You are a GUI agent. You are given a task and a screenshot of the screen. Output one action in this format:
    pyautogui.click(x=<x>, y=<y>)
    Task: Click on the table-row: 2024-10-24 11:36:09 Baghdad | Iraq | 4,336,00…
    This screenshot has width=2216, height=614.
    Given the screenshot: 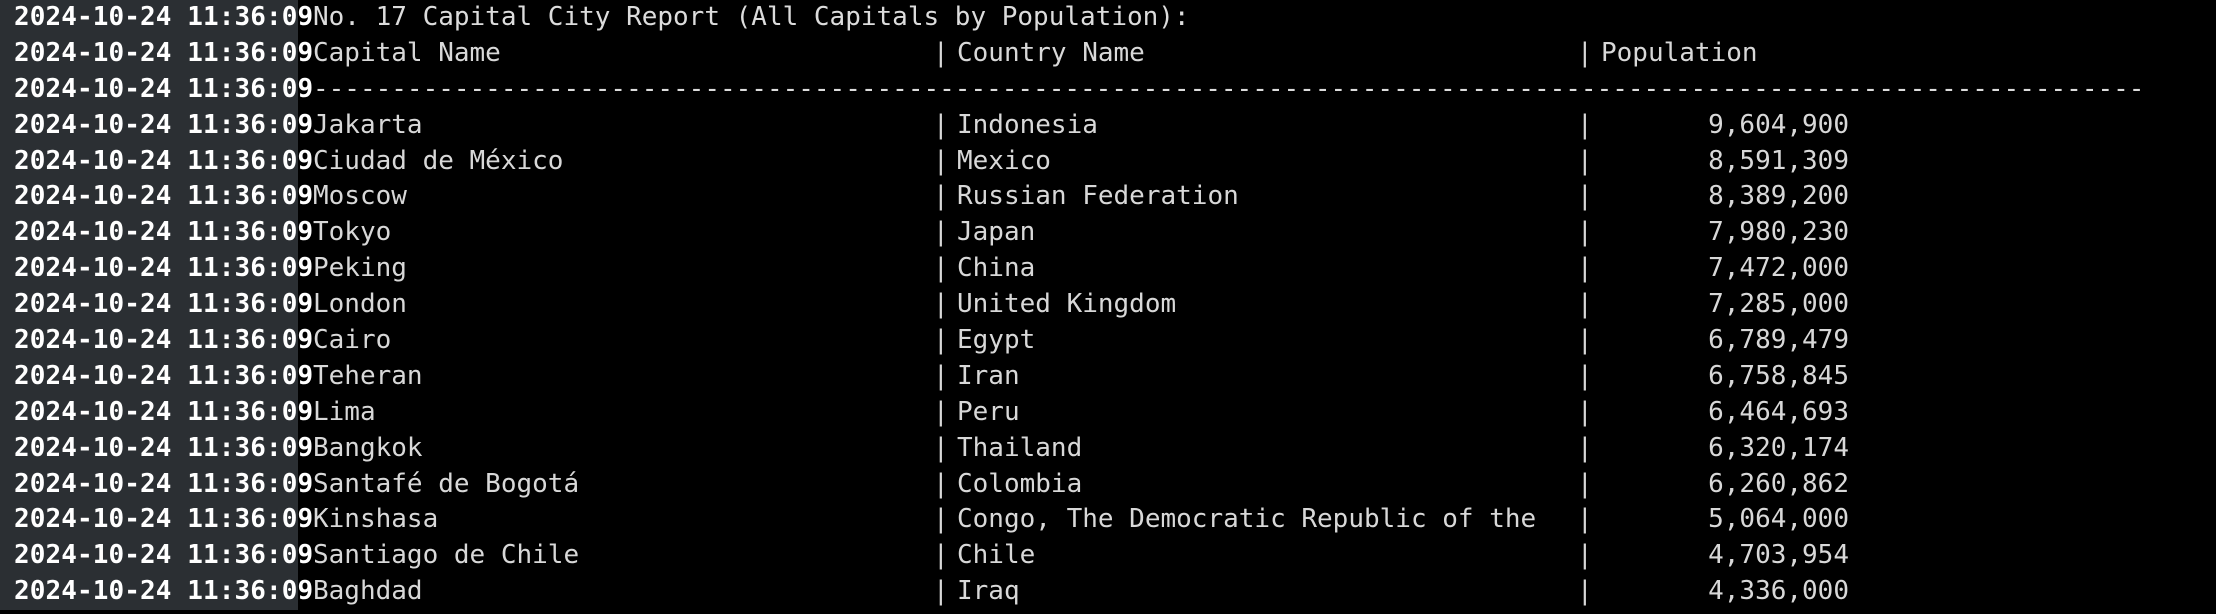 What is the action you would take?
    pyautogui.click(x=1108, y=592)
    